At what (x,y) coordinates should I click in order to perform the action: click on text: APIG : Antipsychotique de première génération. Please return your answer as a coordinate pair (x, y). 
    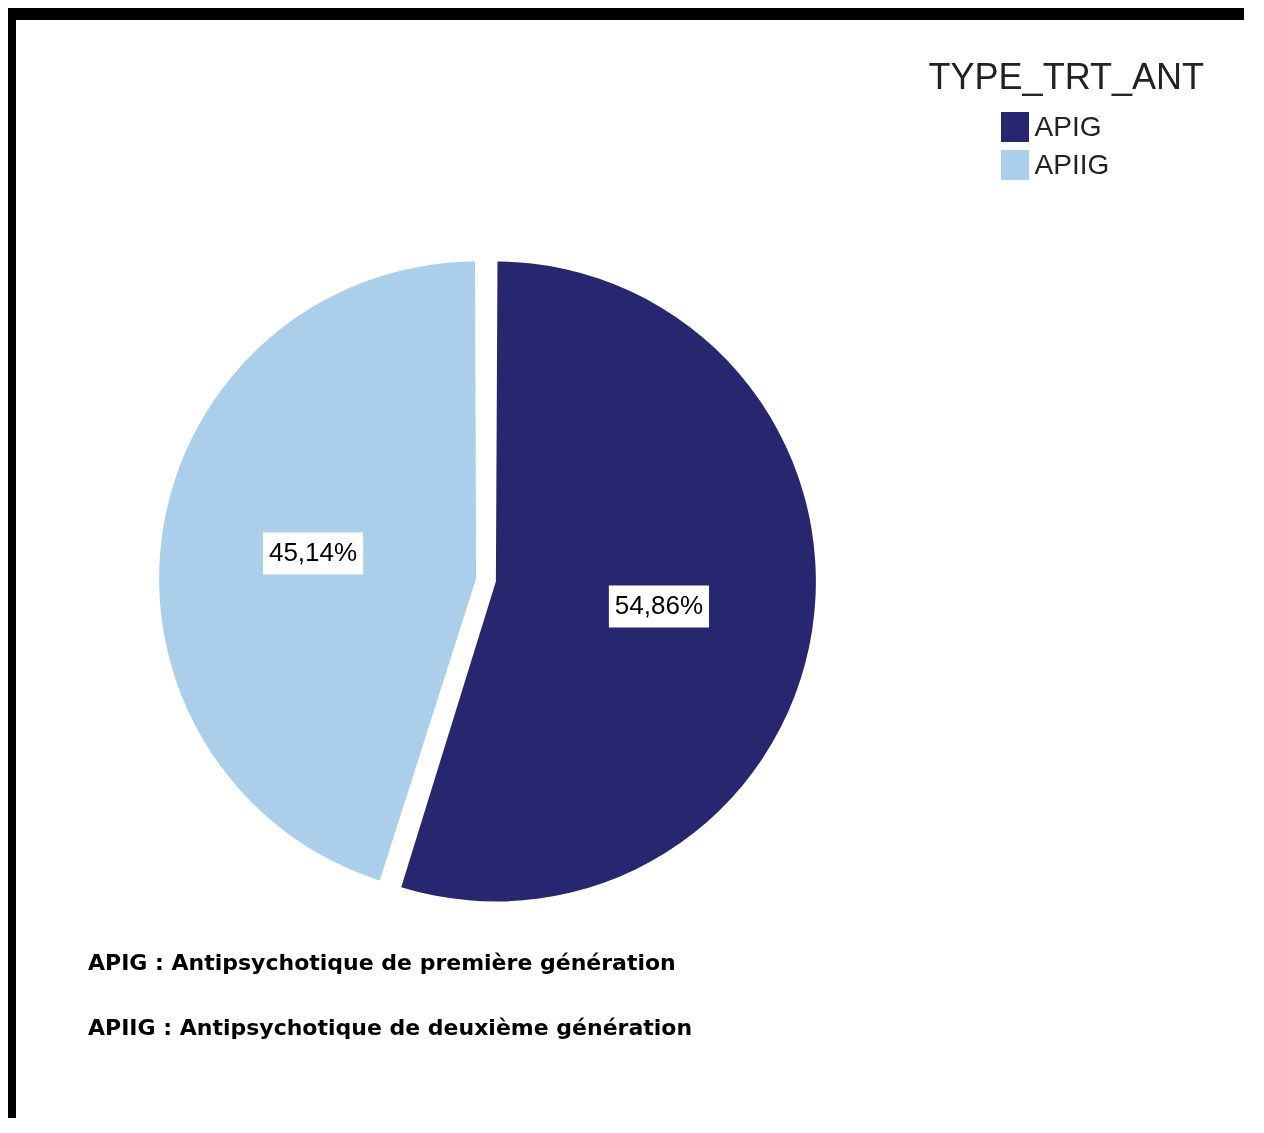
    Looking at the image, I should click on (382, 962).